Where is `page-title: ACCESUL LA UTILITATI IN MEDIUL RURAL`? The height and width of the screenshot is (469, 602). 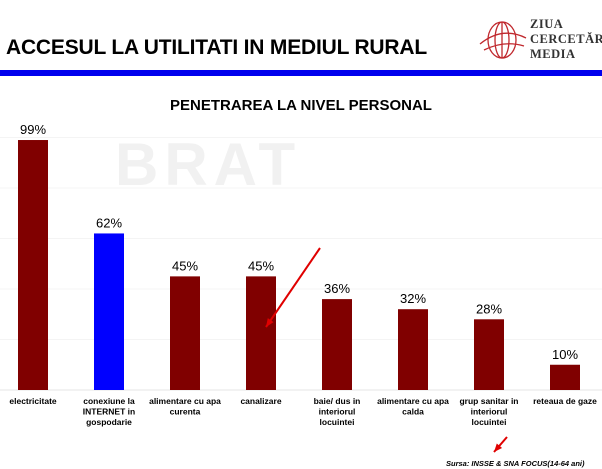 page-title: ACCESUL LA UTILITATI IN MEDIUL RURAL is located at coordinates (216, 47).